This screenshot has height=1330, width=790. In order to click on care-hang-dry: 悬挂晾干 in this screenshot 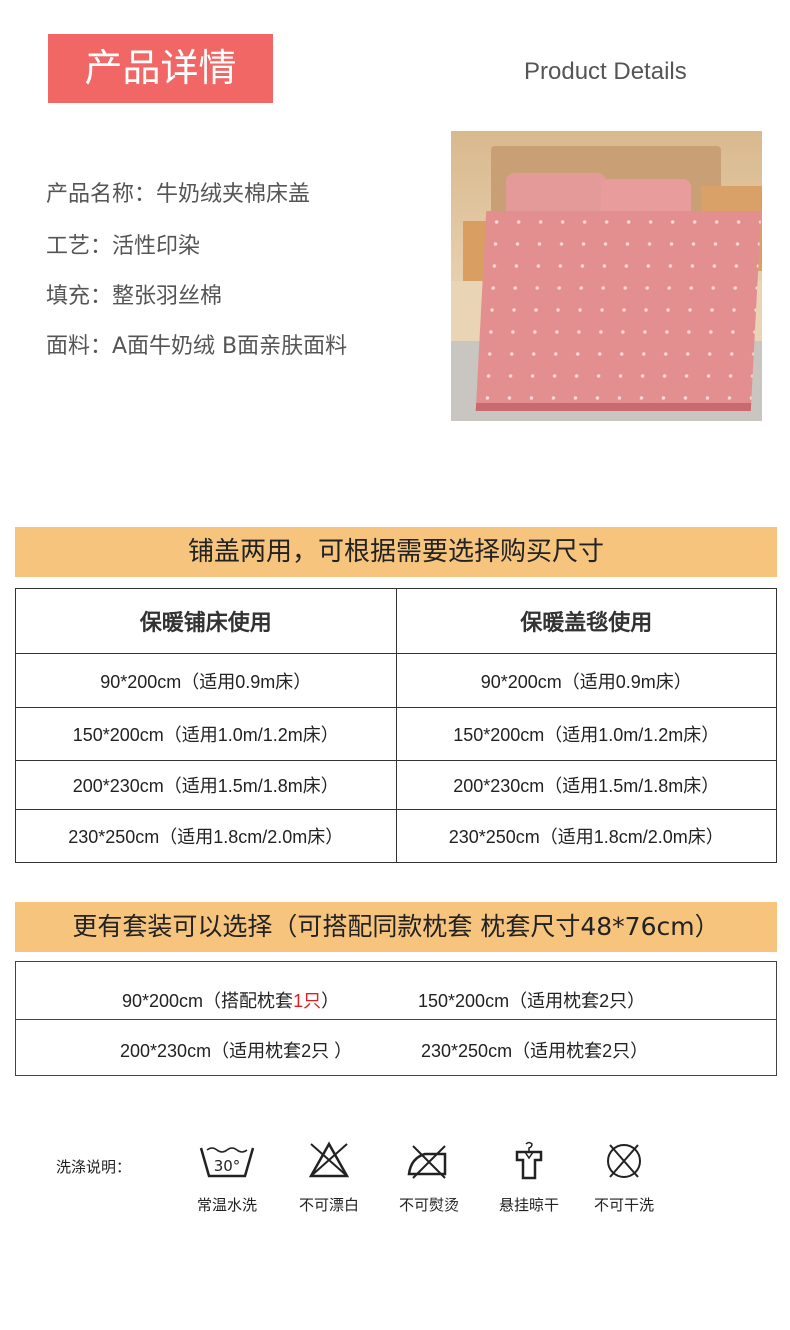, I will do `click(529, 1177)`.